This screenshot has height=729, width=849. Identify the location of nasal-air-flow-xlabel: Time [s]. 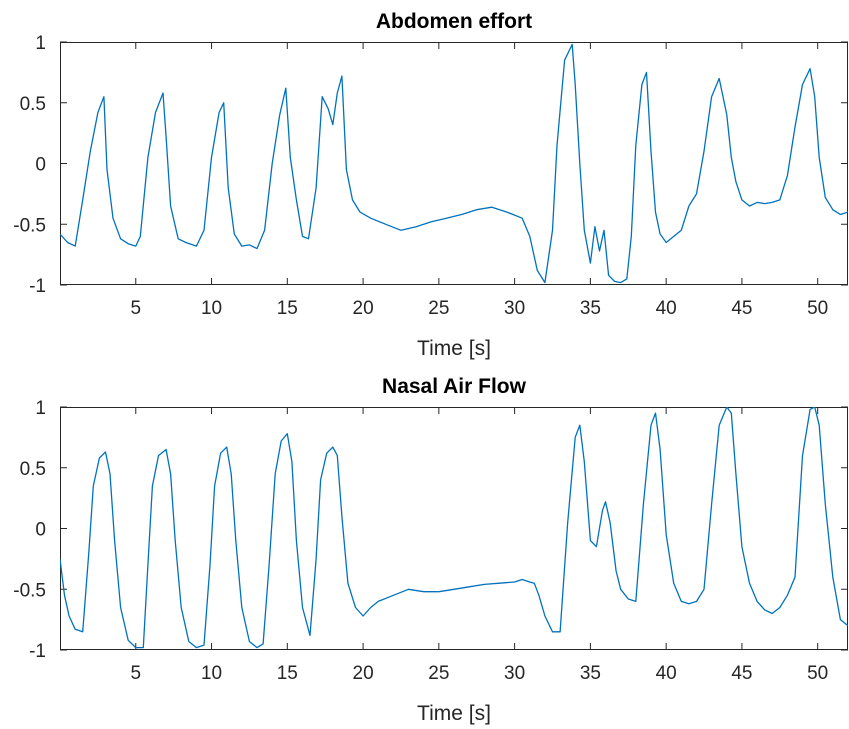
(454, 713).